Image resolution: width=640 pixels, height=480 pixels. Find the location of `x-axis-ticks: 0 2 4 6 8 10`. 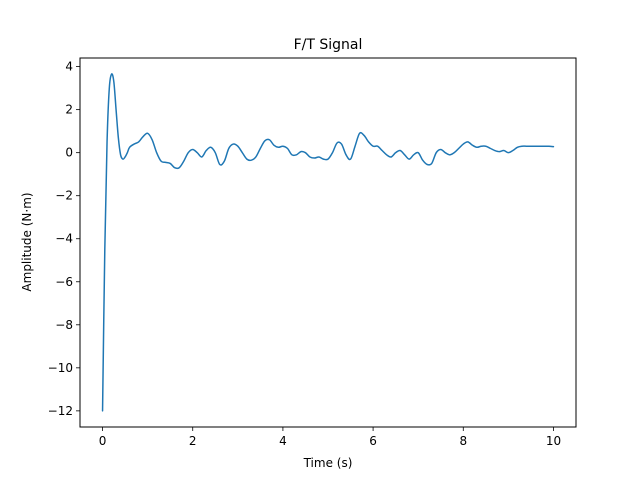

x-axis-ticks: 0 2 4 6 8 10 is located at coordinates (330, 437).